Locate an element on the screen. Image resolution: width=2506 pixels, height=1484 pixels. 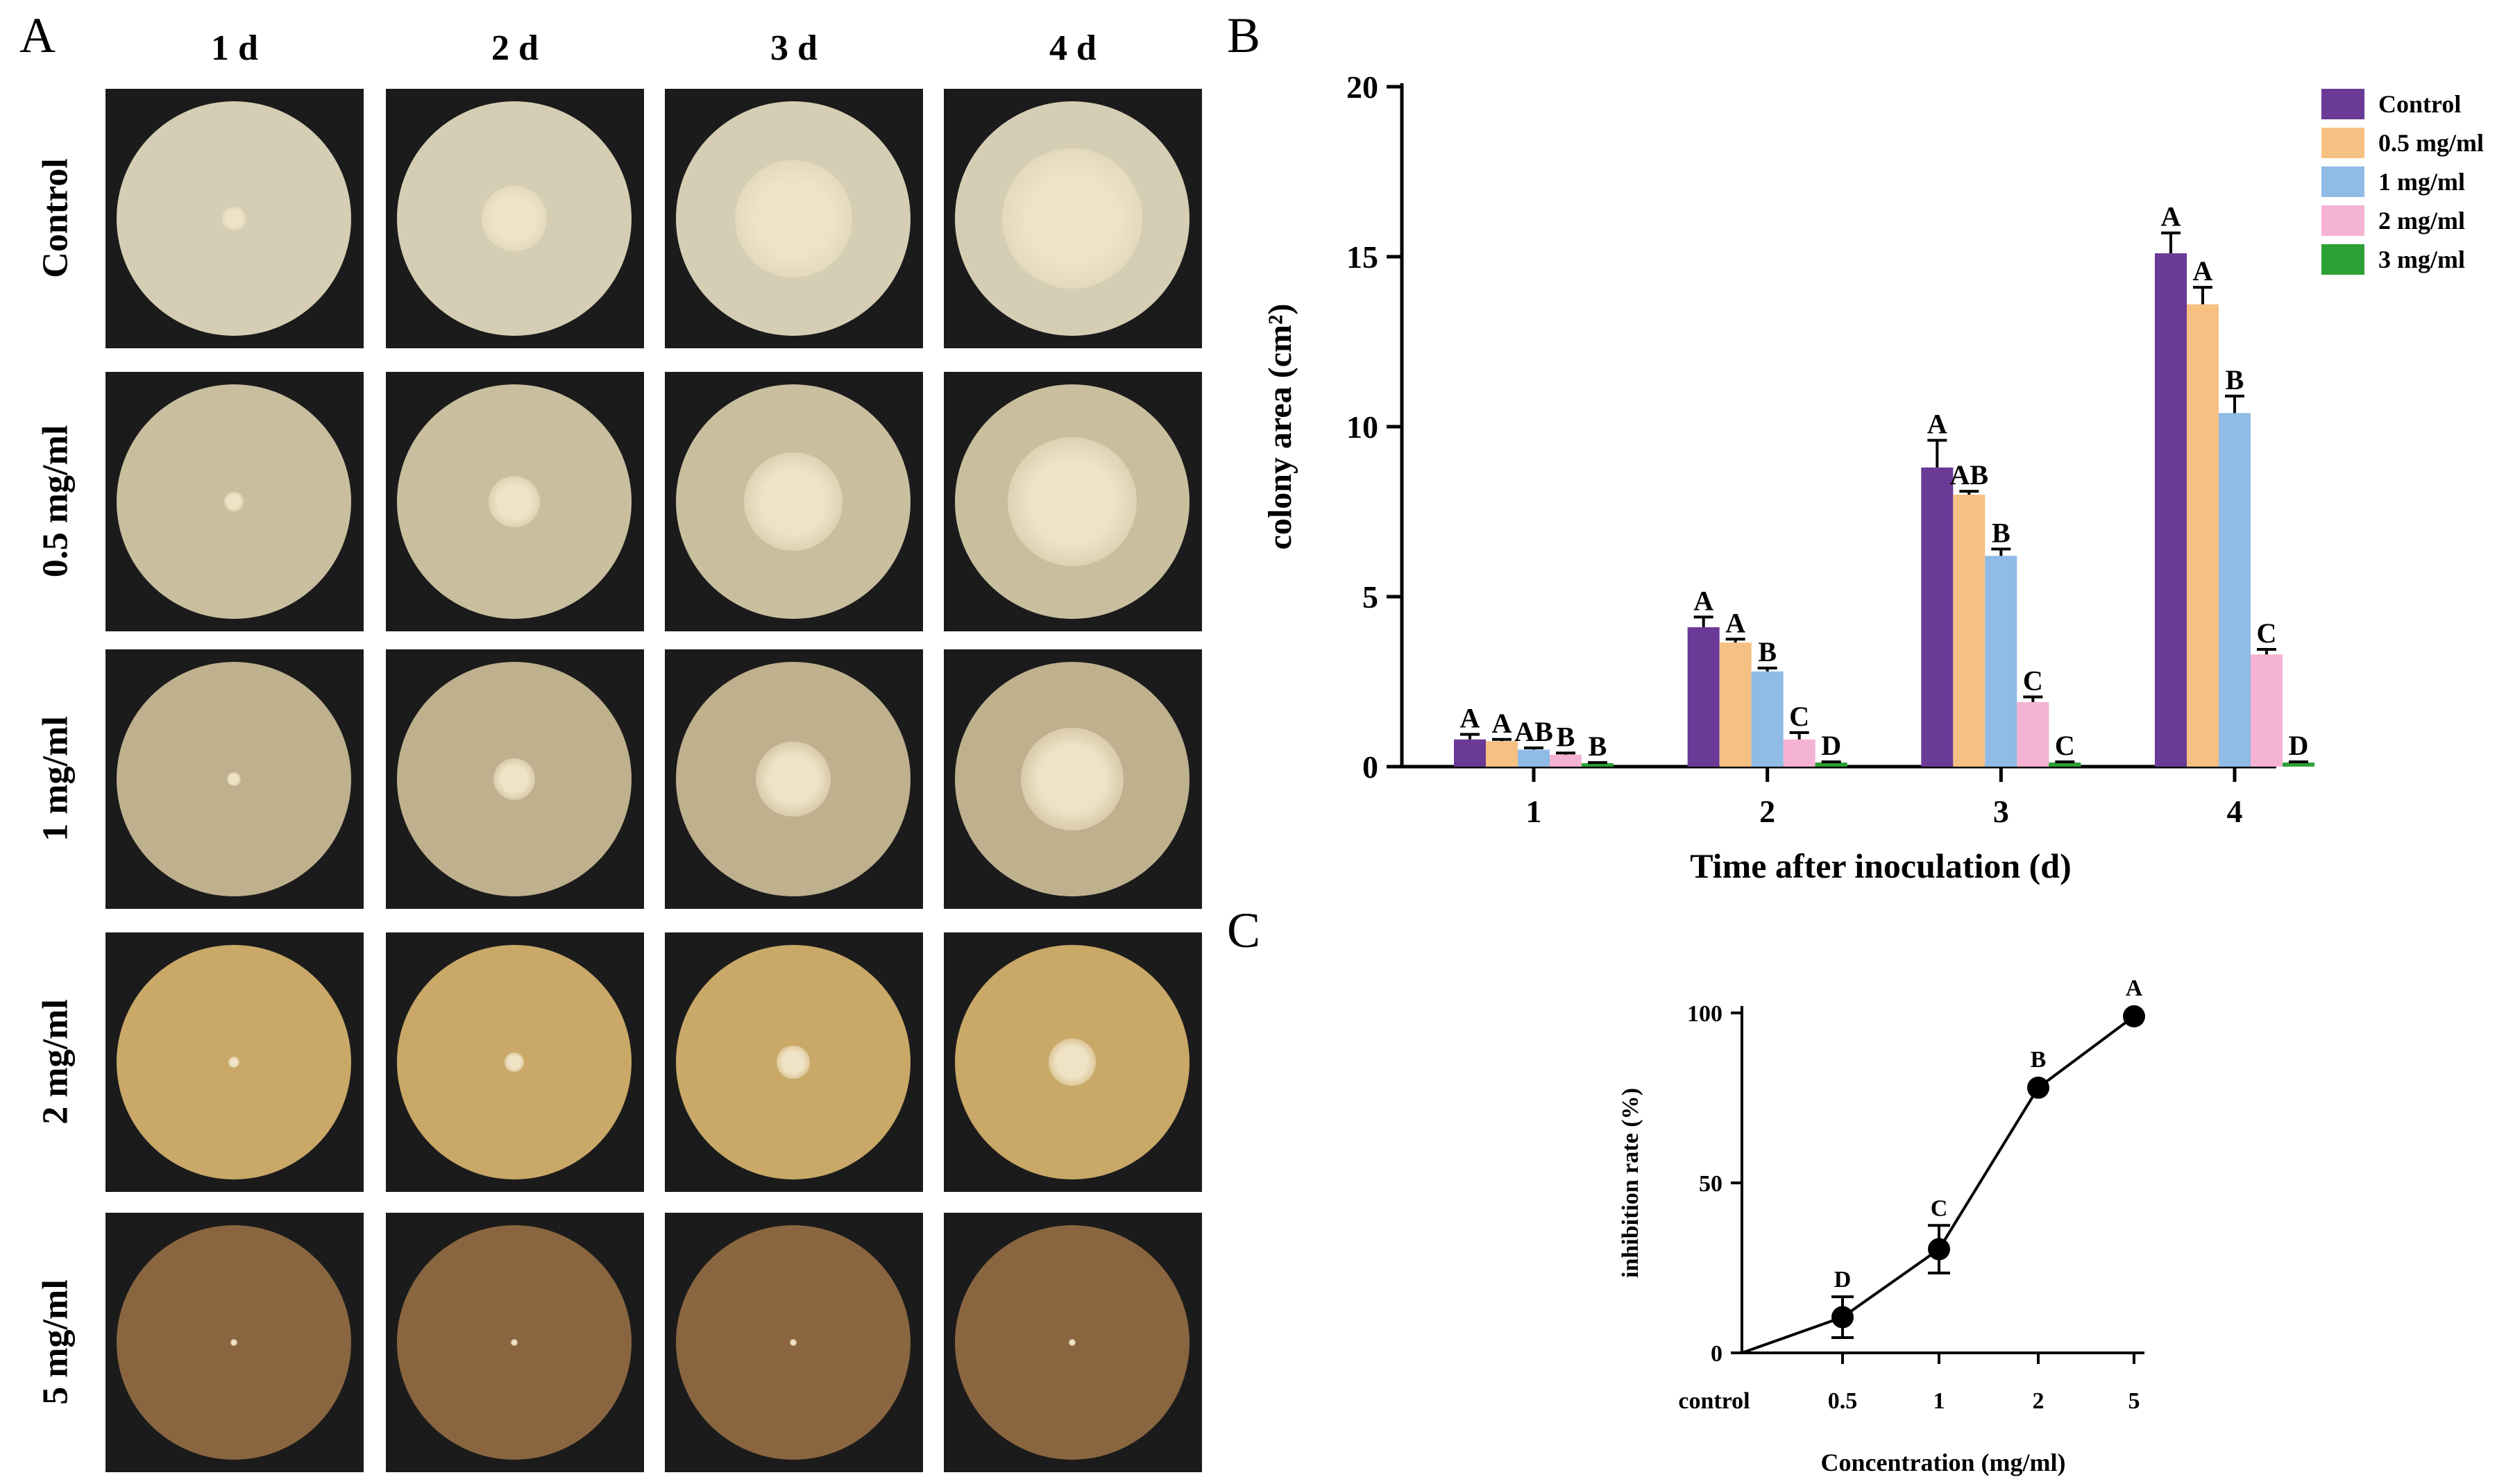
row-label: 5 mg/ml is located at coordinates (55, 1342).